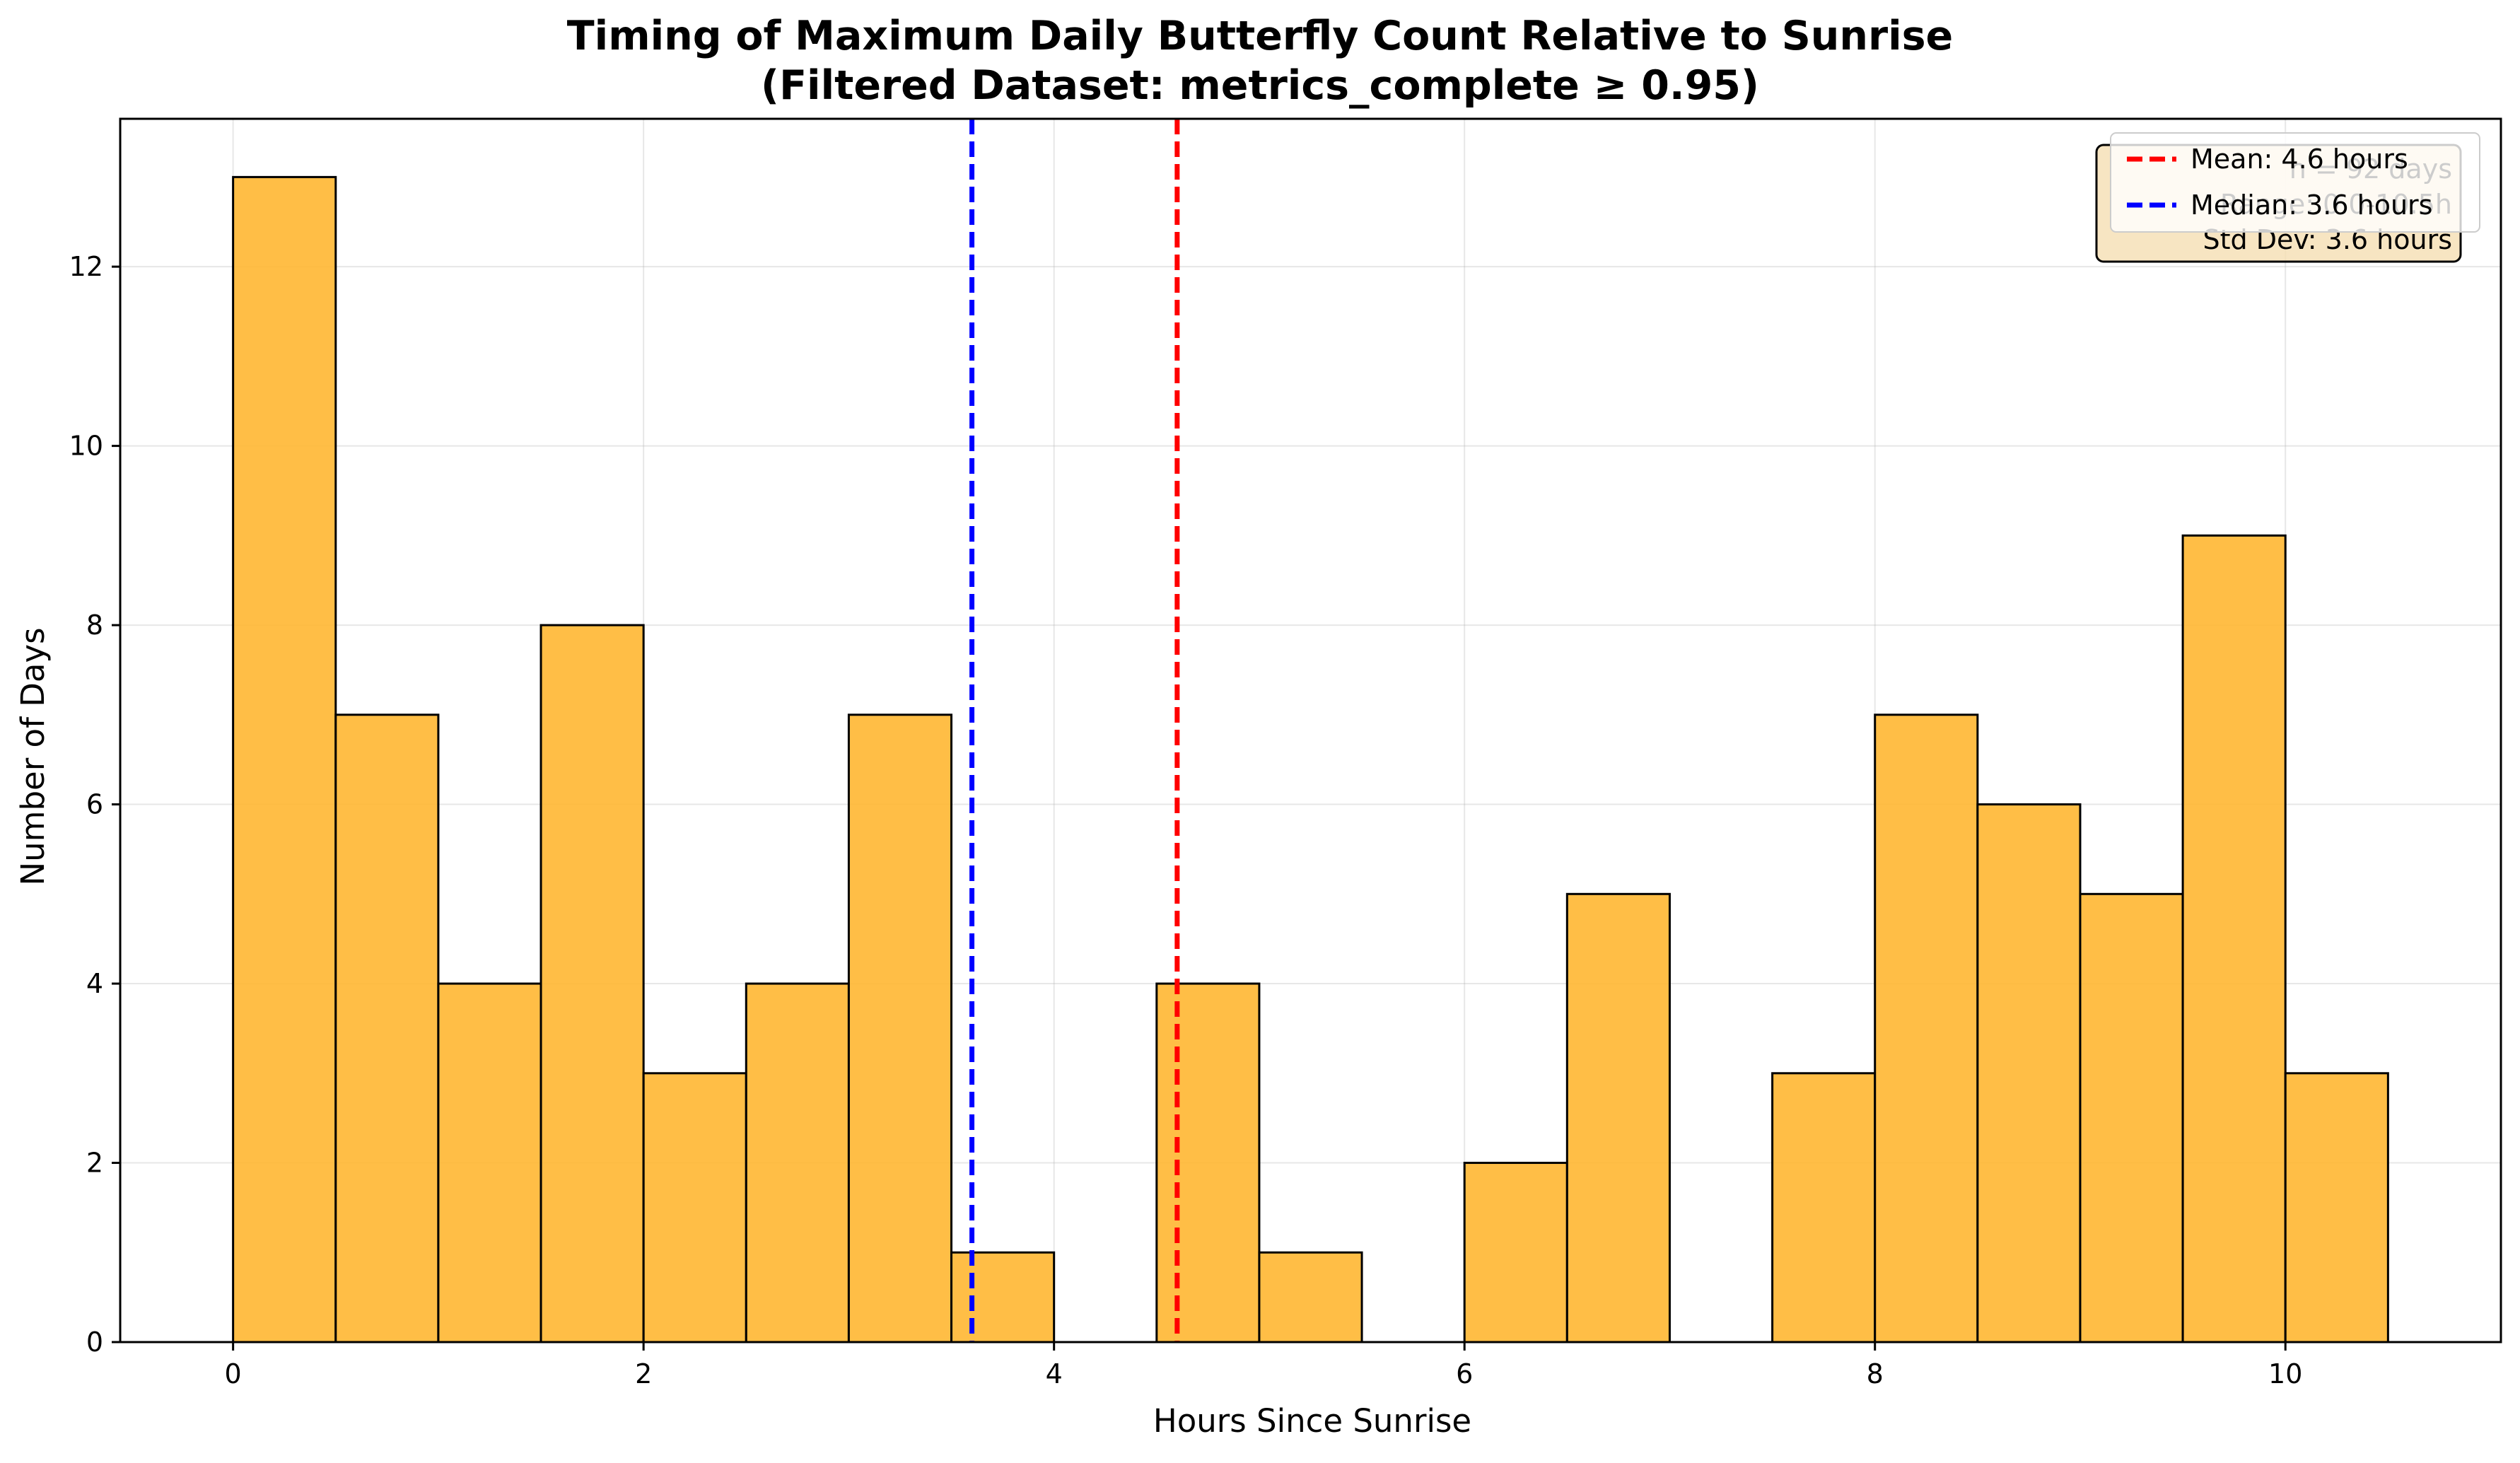 The height and width of the screenshot is (1463, 2520). What do you see at coordinates (94, 1342) in the screenshot?
I see `y-tick-label: 0` at bounding box center [94, 1342].